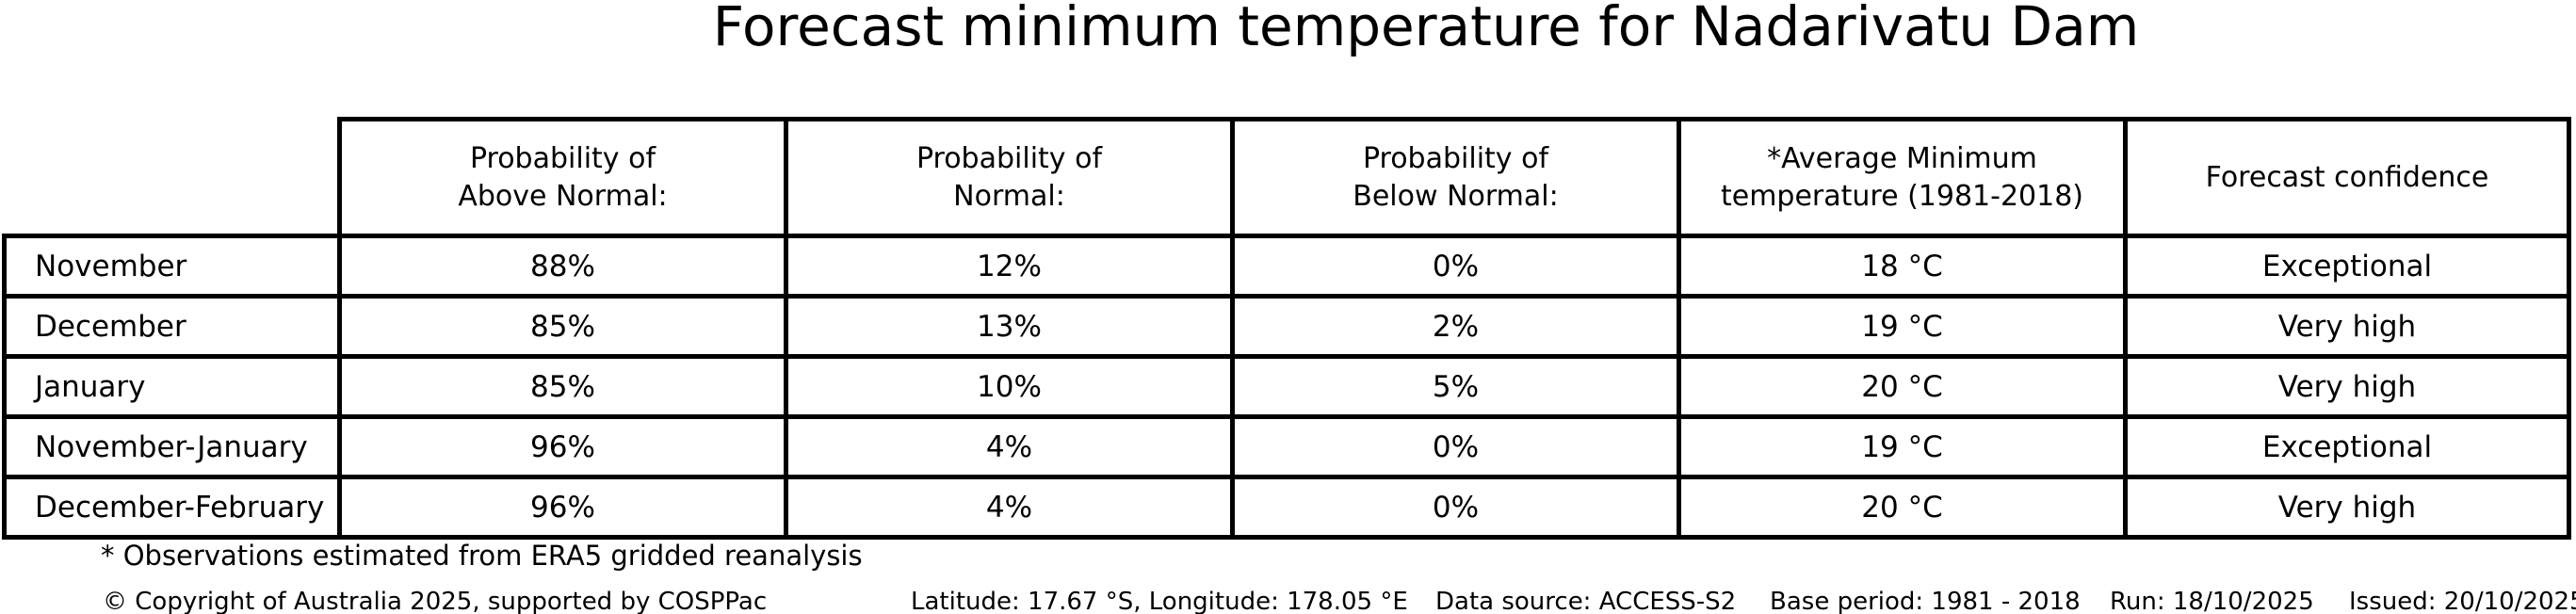 The width and height of the screenshot is (2576, 614). I want to click on column-header-average-minimum: *Average Minimum temperature (1981-2018), so click(1902, 178).